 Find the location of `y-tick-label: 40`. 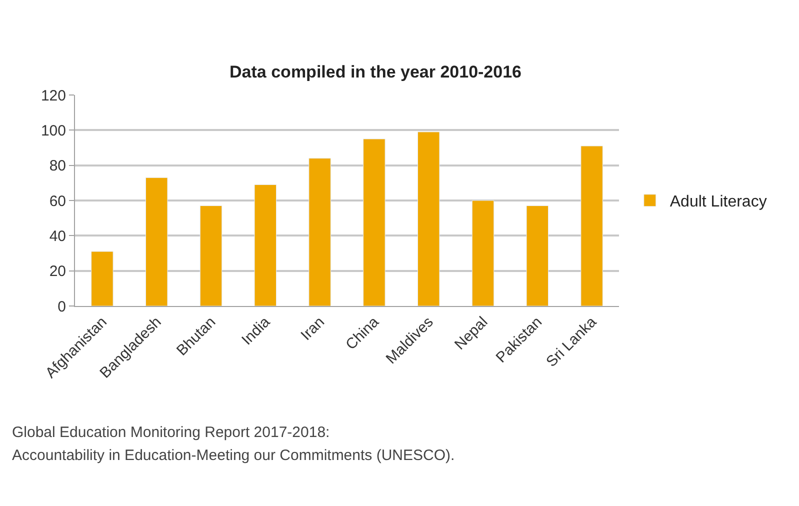

y-tick-label: 40 is located at coordinates (57, 236).